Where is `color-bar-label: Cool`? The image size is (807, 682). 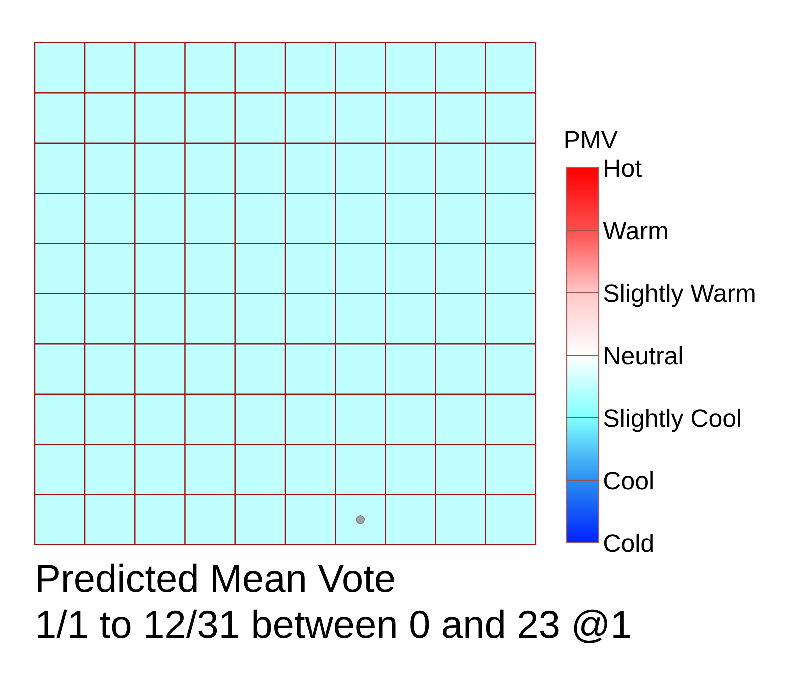
color-bar-label: Cool is located at coordinates (628, 480).